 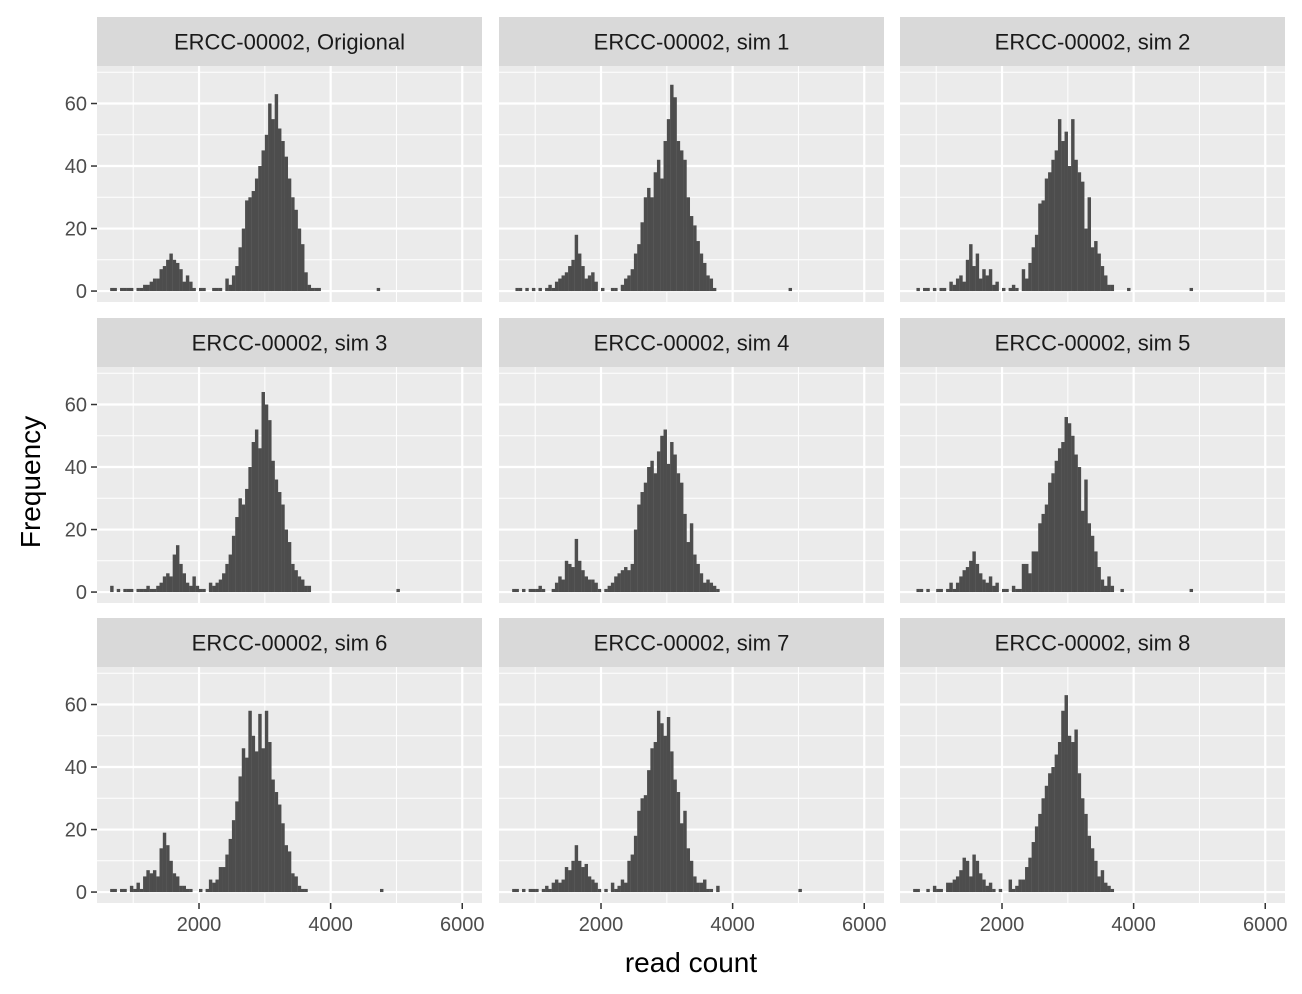 I want to click on y-tick-label: 0, so click(x=81, y=593).